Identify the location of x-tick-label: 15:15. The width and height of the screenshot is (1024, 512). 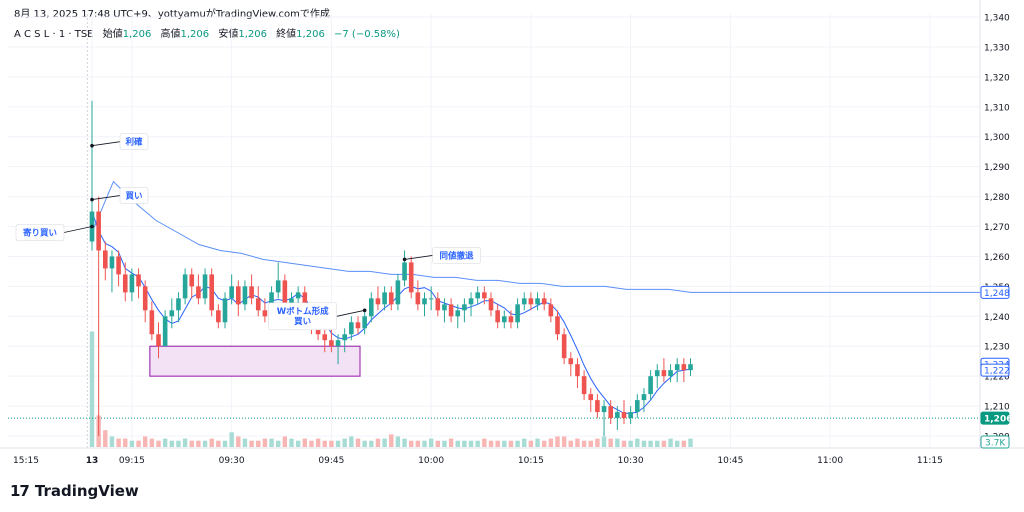
(26, 461).